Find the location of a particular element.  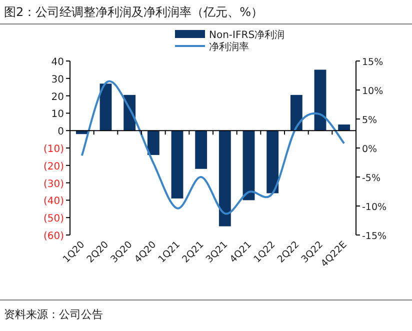

y-tick-label: (10) is located at coordinates (53, 149).